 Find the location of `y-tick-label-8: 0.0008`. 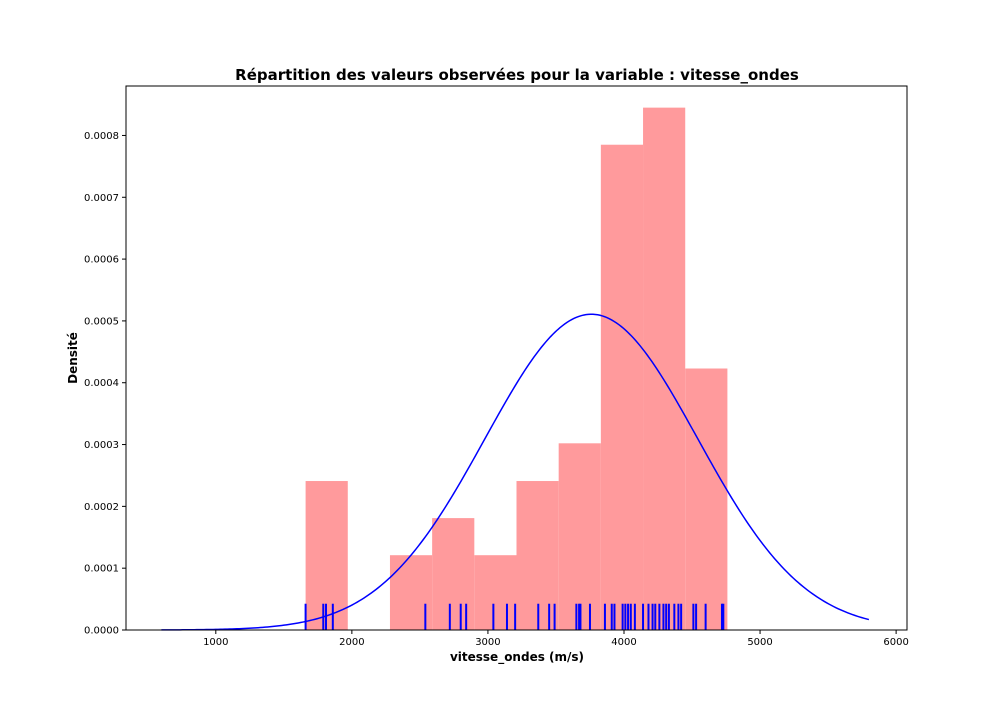

y-tick-label-8: 0.0008 is located at coordinates (101, 136).